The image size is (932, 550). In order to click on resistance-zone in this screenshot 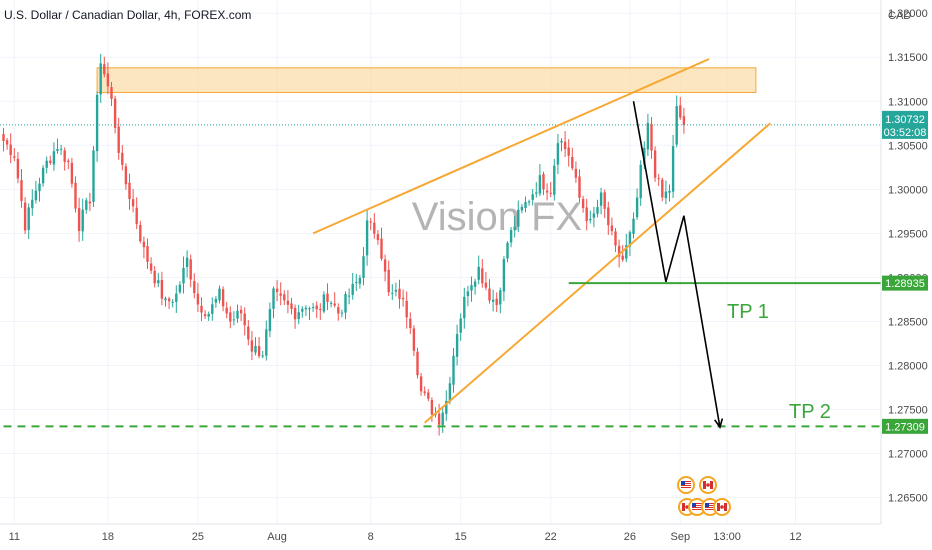, I will do `click(426, 80)`.